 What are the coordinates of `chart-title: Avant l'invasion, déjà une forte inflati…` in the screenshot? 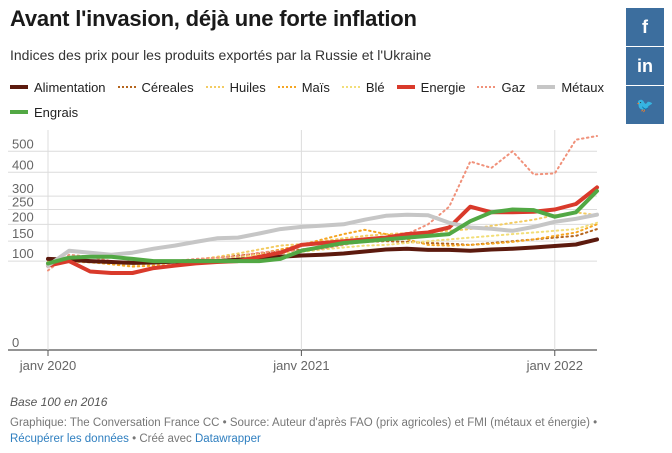 It's located at (213, 18).